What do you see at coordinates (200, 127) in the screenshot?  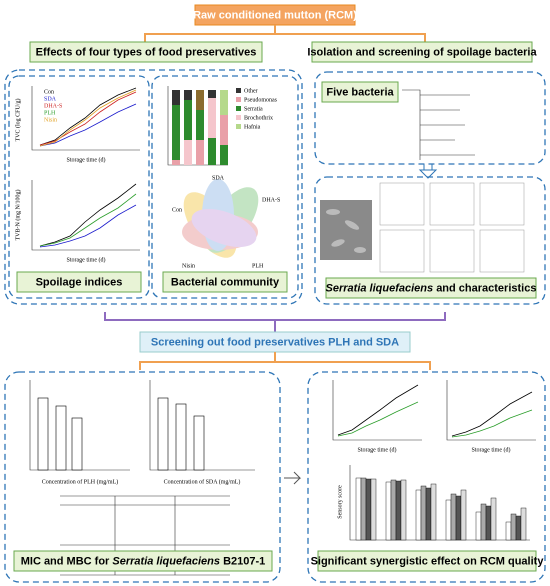 I see `stacked-bars` at bounding box center [200, 127].